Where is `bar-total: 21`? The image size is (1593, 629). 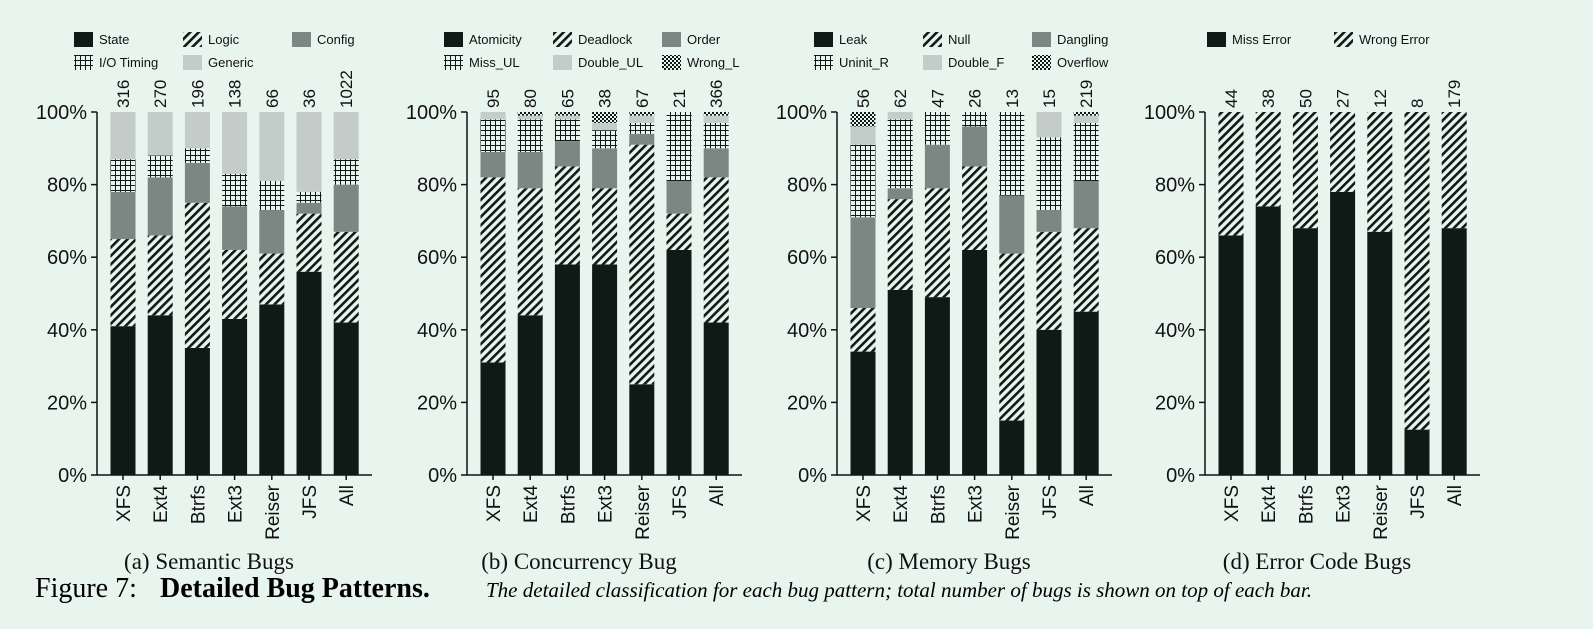
bar-total: 21 is located at coordinates (679, 98).